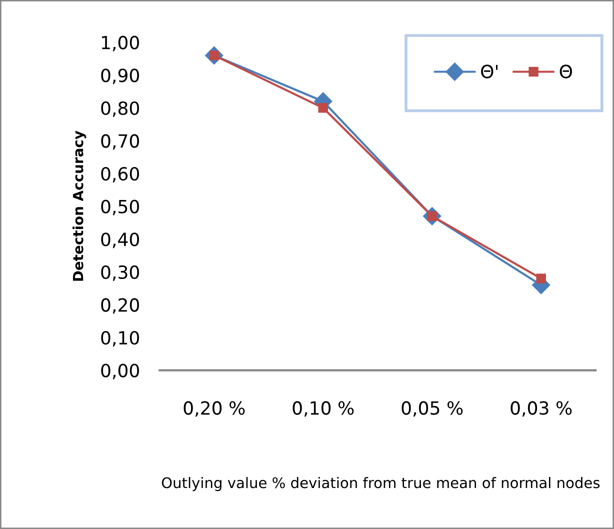  Describe the element at coordinates (120, 208) in the screenshot. I see `y-tick-label: 0,50` at that location.